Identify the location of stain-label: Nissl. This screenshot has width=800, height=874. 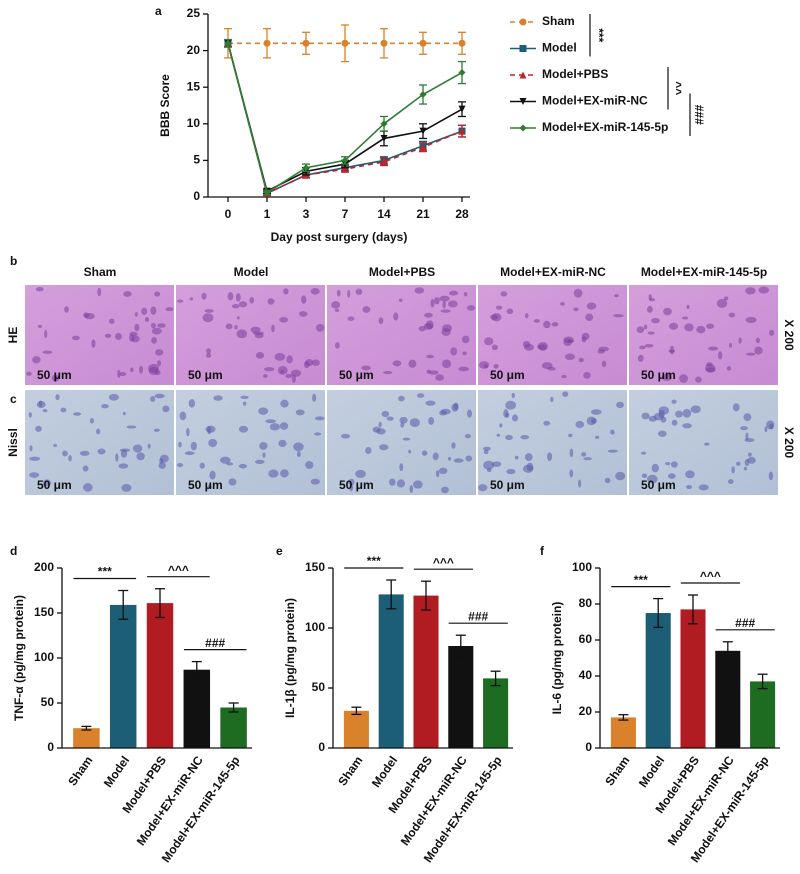
(13, 442).